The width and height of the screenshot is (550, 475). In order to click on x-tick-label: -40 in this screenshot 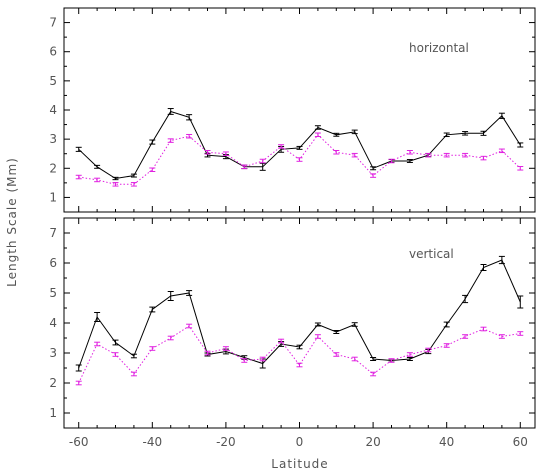, I will do `click(153, 442)`.